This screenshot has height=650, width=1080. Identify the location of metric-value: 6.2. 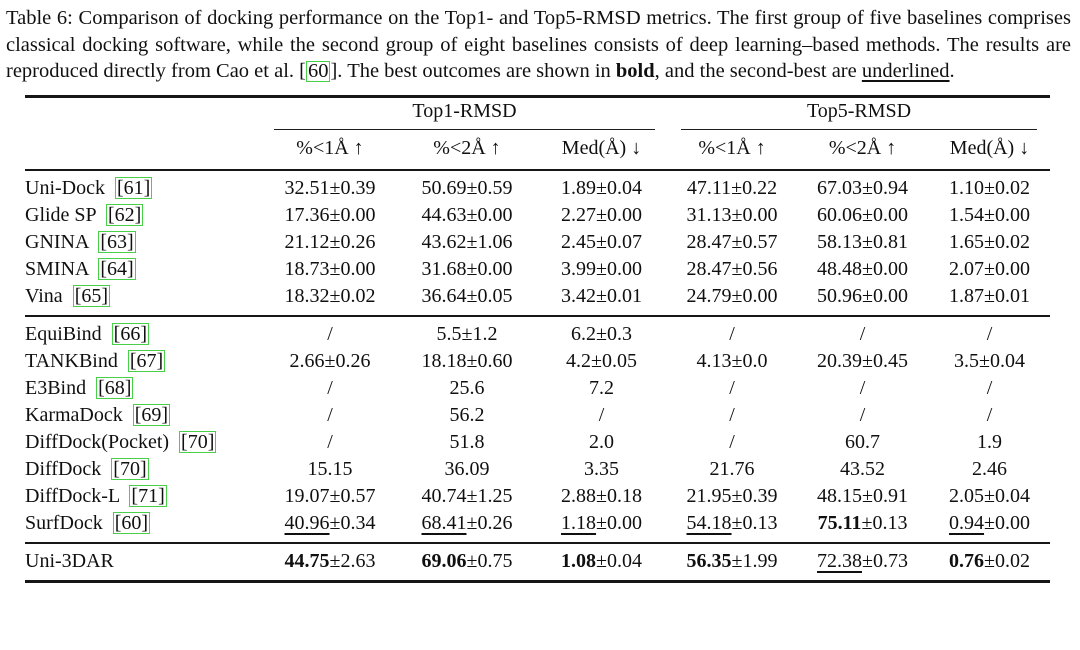
(584, 333).